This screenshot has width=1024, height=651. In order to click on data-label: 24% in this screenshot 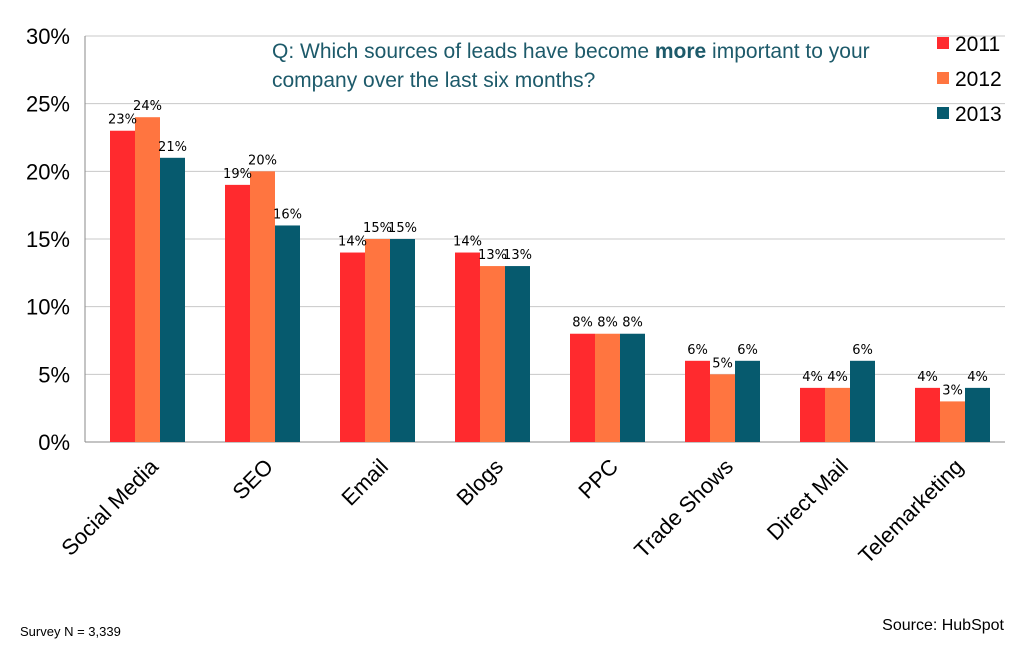, I will do `click(147, 106)`.